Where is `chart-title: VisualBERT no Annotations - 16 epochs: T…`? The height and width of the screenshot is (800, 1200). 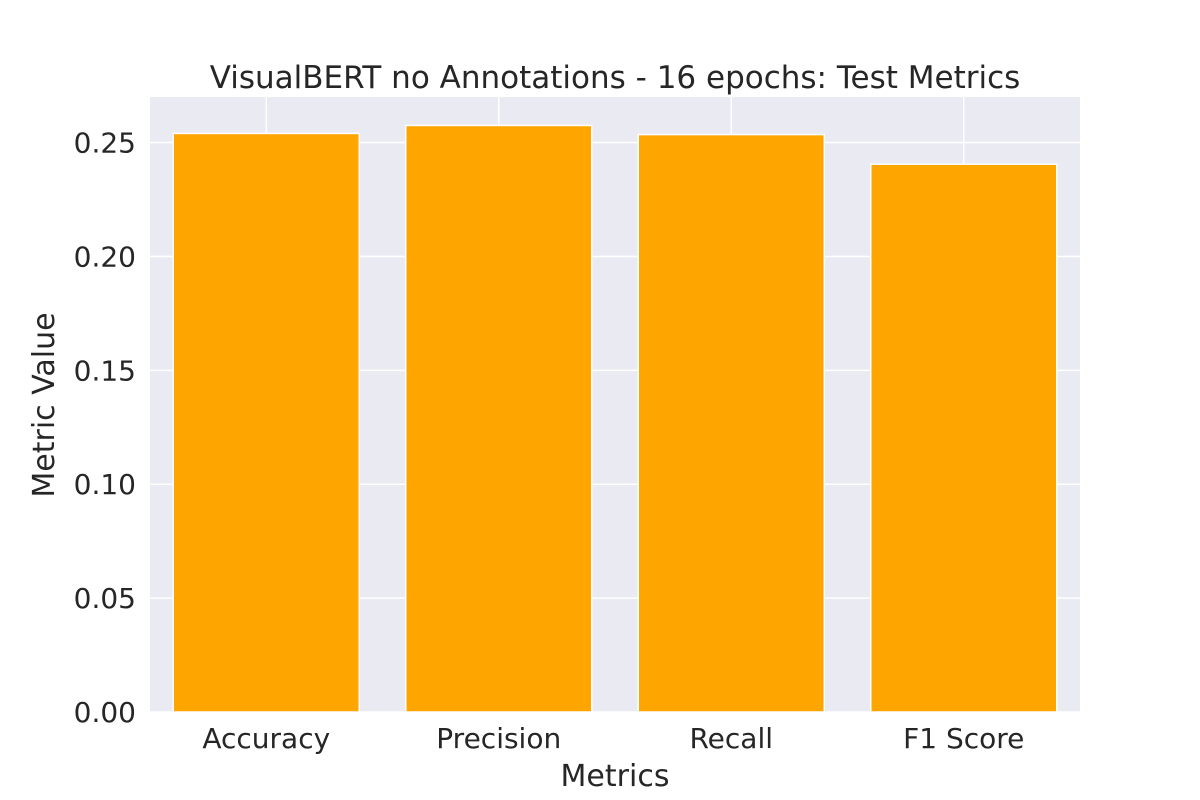
chart-title: VisualBERT no Annotations - 16 epochs: T… is located at coordinates (615, 78).